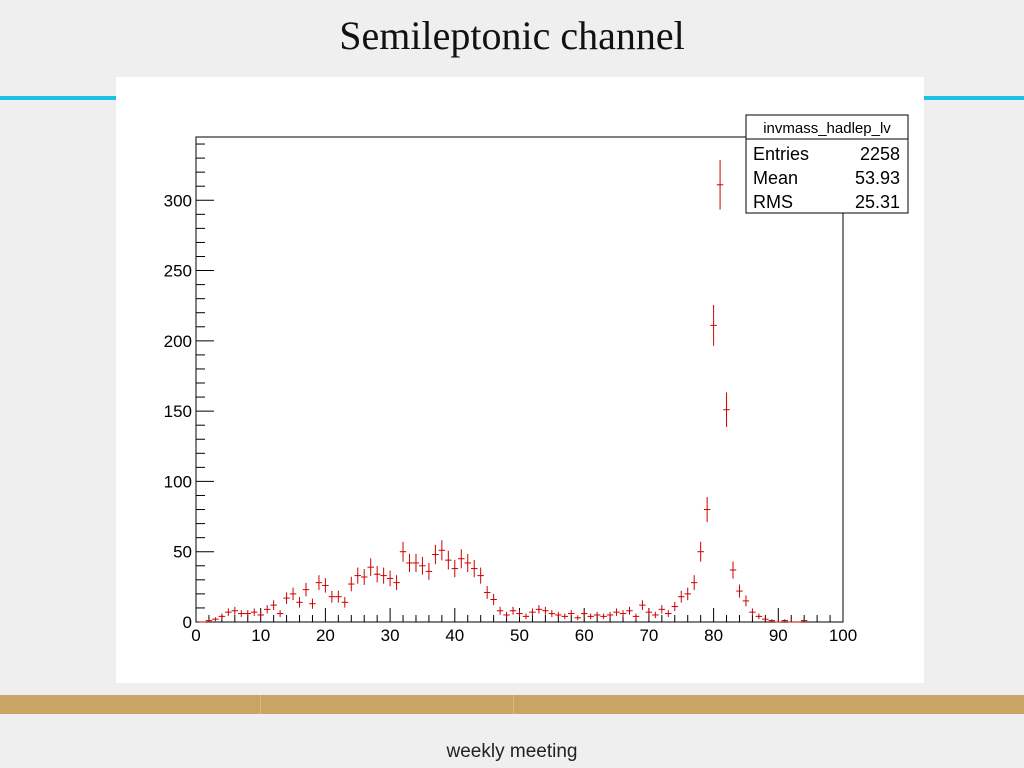  I want to click on stats-box-title: invmass_hadlep_lv, so click(827, 128).